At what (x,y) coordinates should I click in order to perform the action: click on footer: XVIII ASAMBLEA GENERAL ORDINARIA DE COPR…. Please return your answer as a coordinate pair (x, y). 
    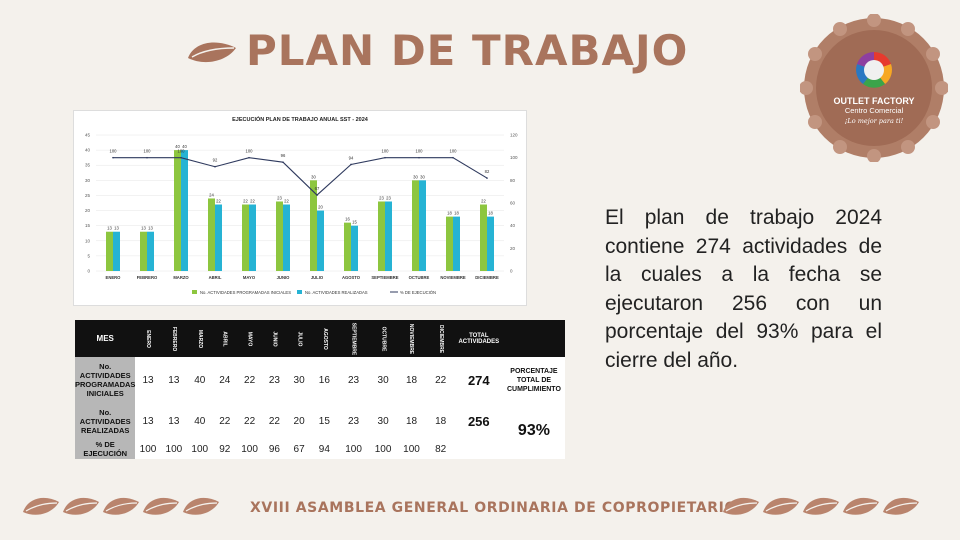
    Looking at the image, I should click on (480, 509).